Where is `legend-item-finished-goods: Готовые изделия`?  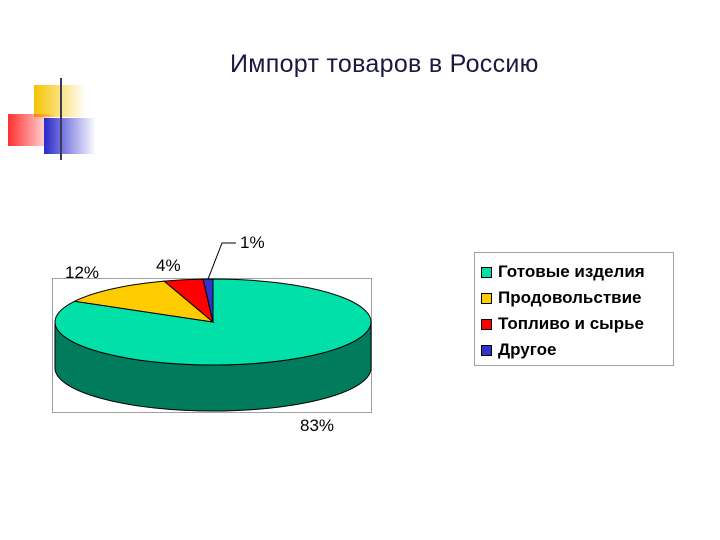
legend-item-finished-goods: Готовые изделия is located at coordinates (577, 272).